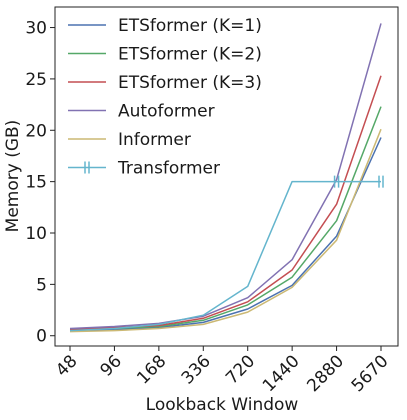  What do you see at coordinates (166, 112) in the screenshot?
I see `legend-label: Autoformer` at bounding box center [166, 112].